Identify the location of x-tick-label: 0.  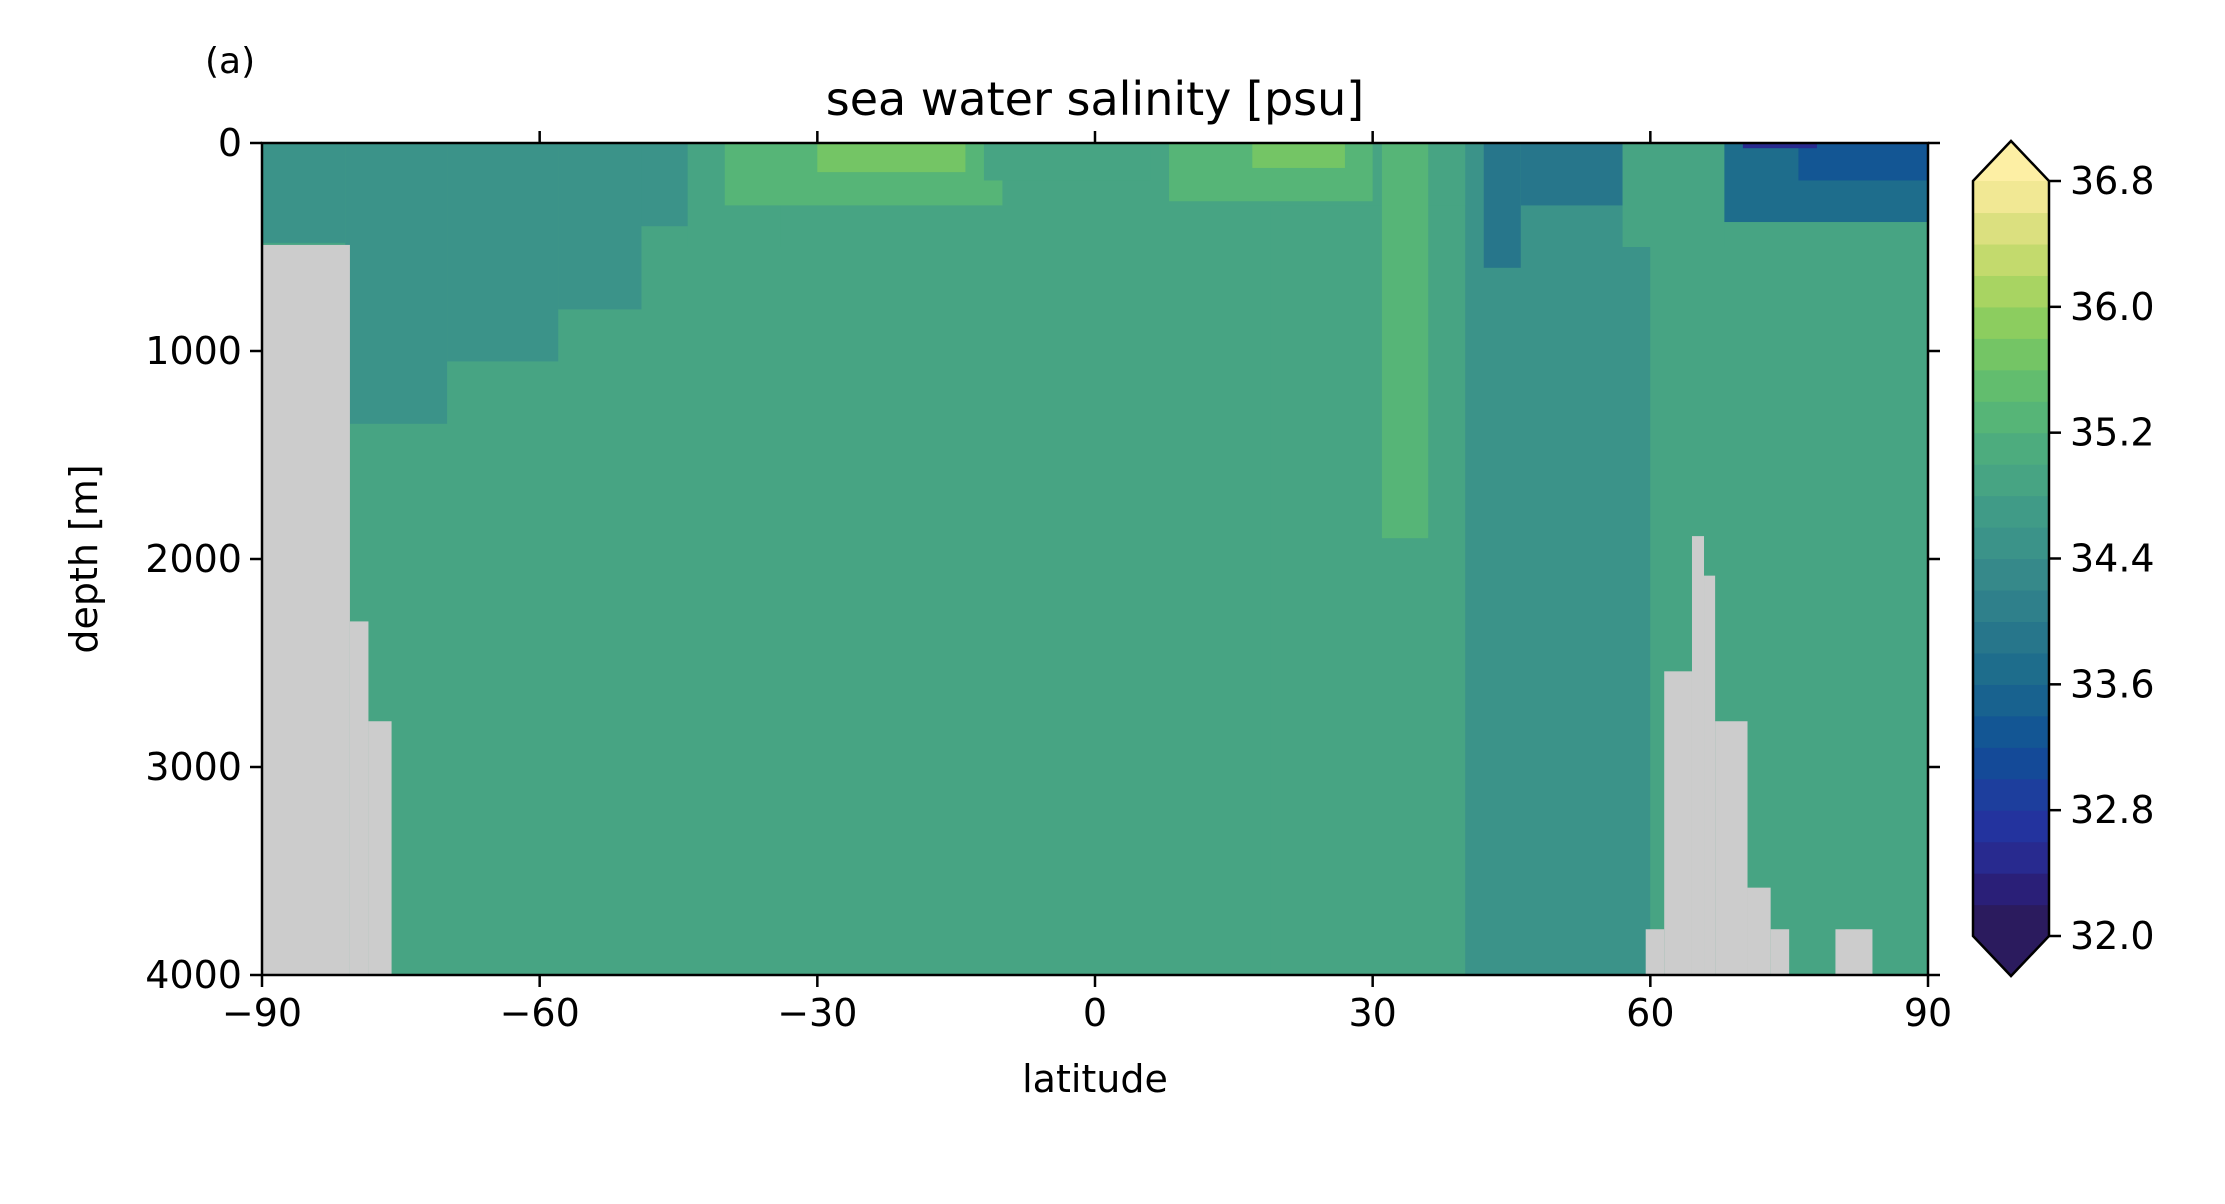
(1095, 1013).